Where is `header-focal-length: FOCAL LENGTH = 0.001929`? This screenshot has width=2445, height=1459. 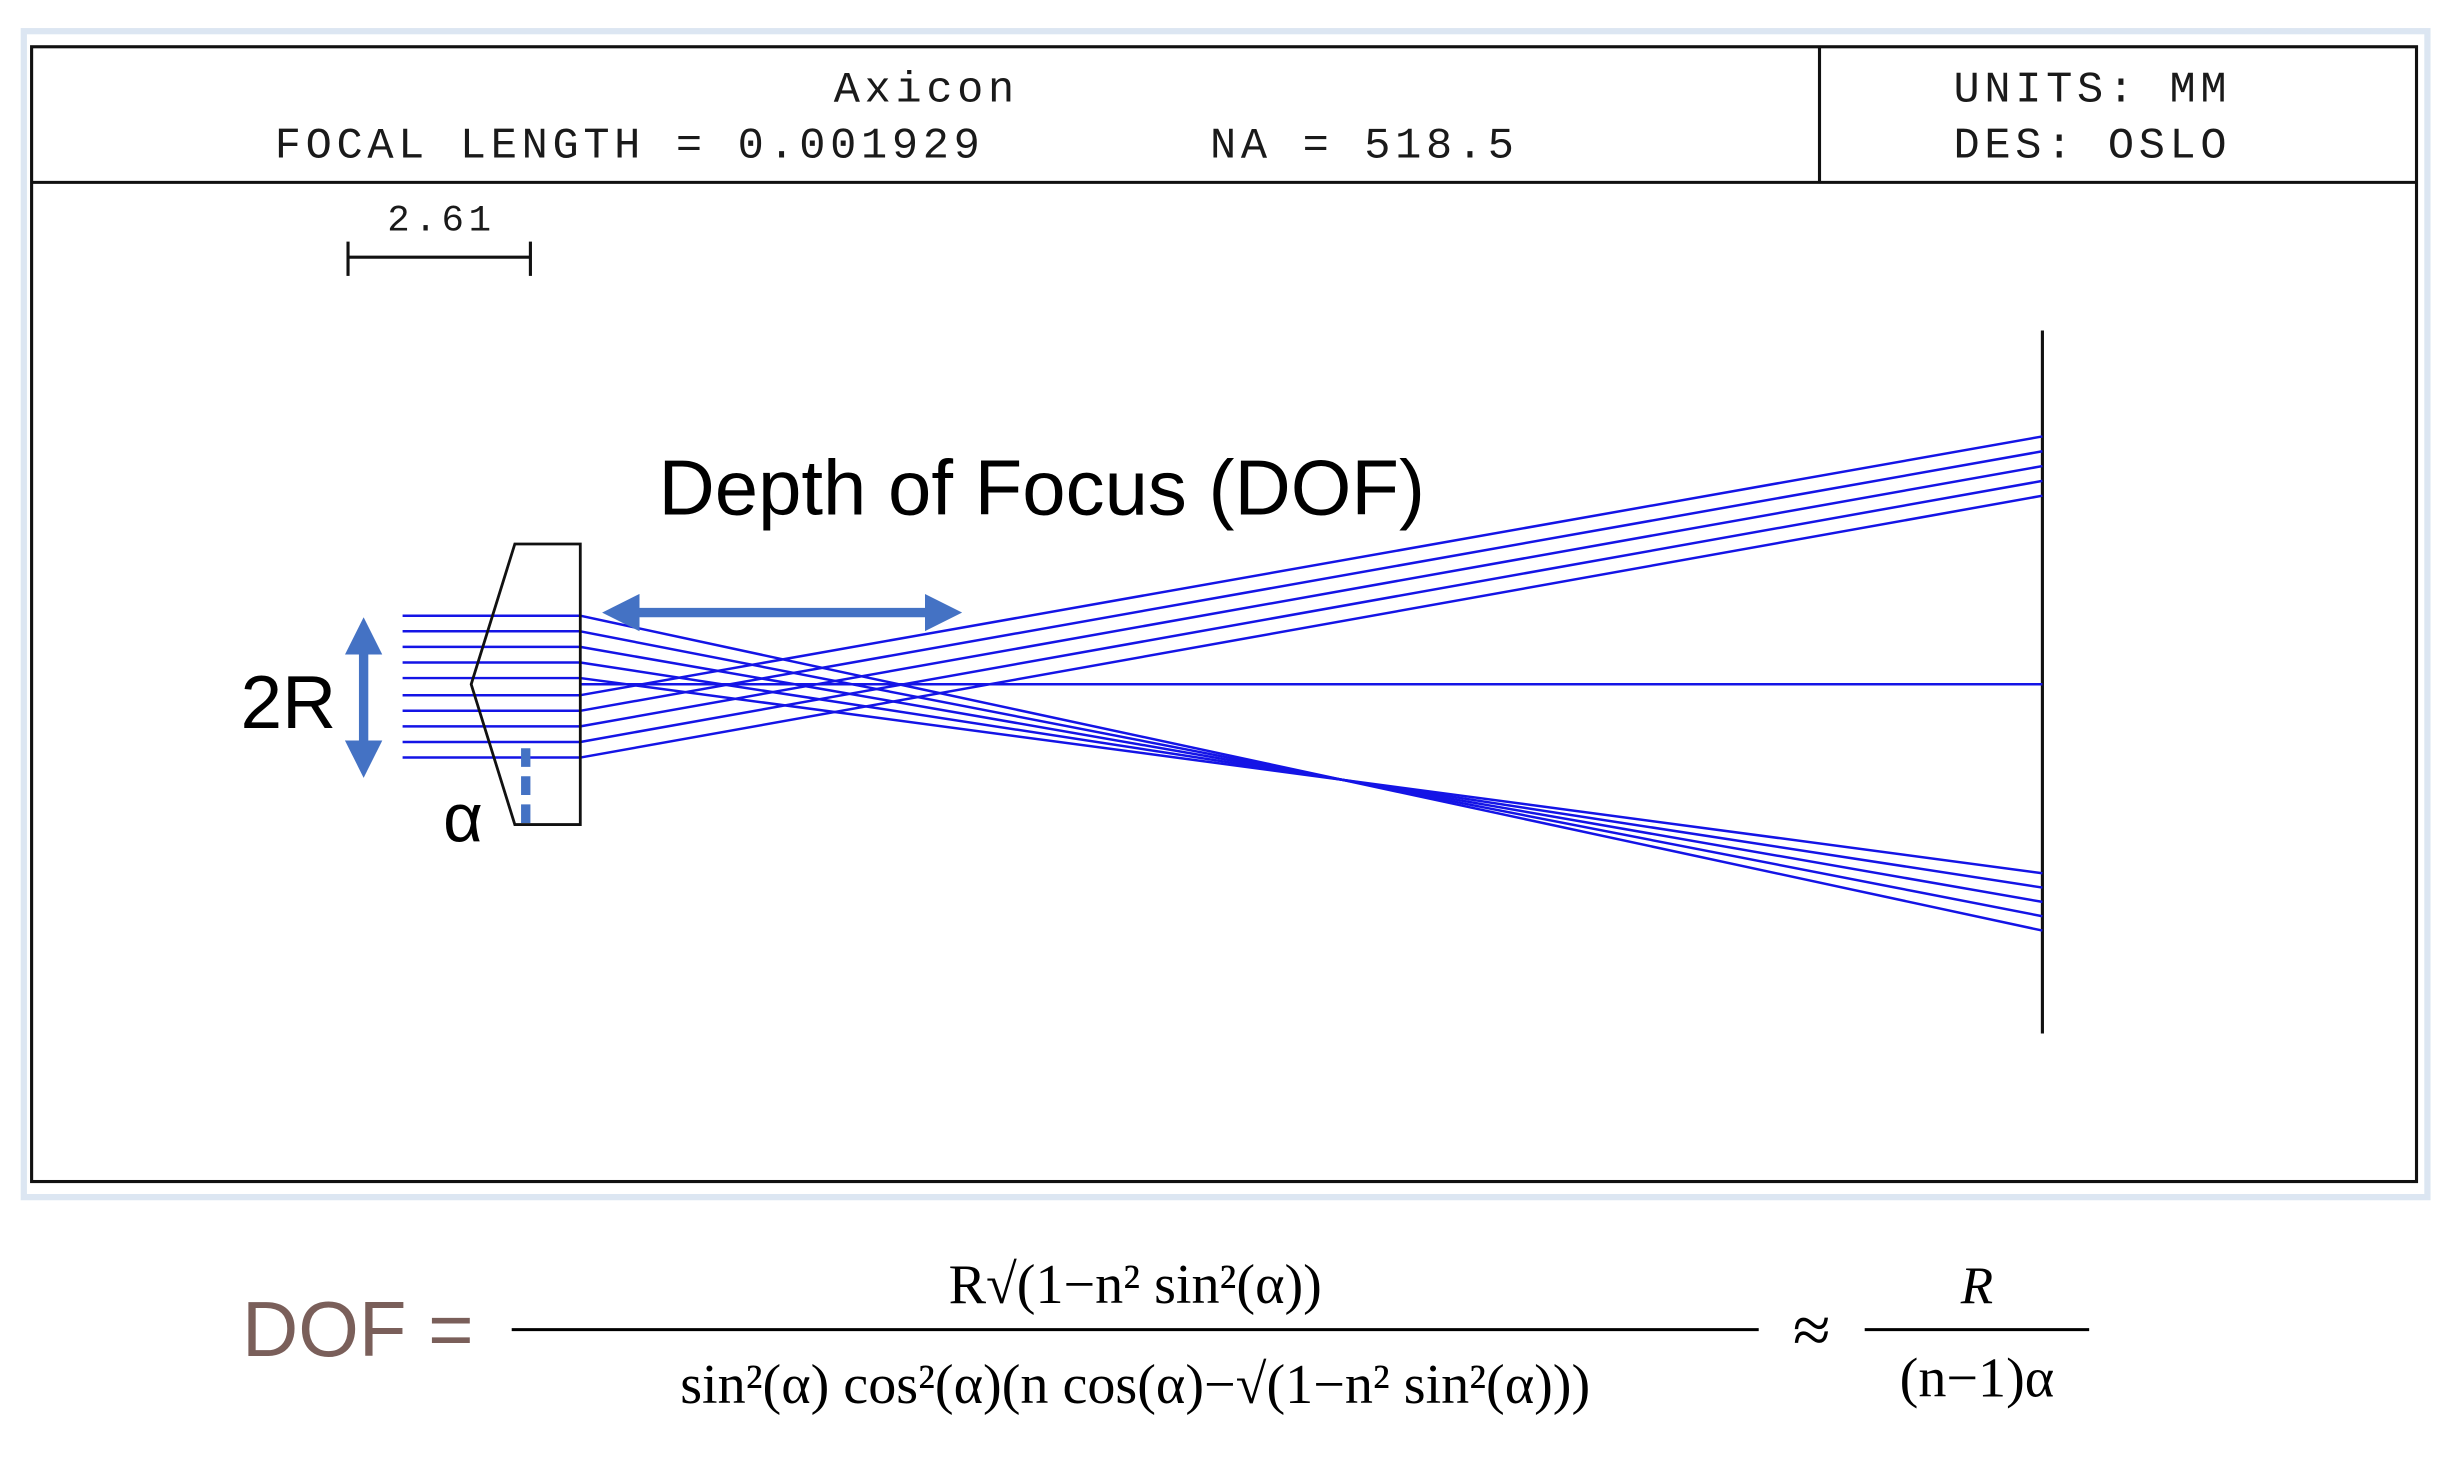
header-focal-length: FOCAL LENGTH = 0.001929 is located at coordinates (630, 146).